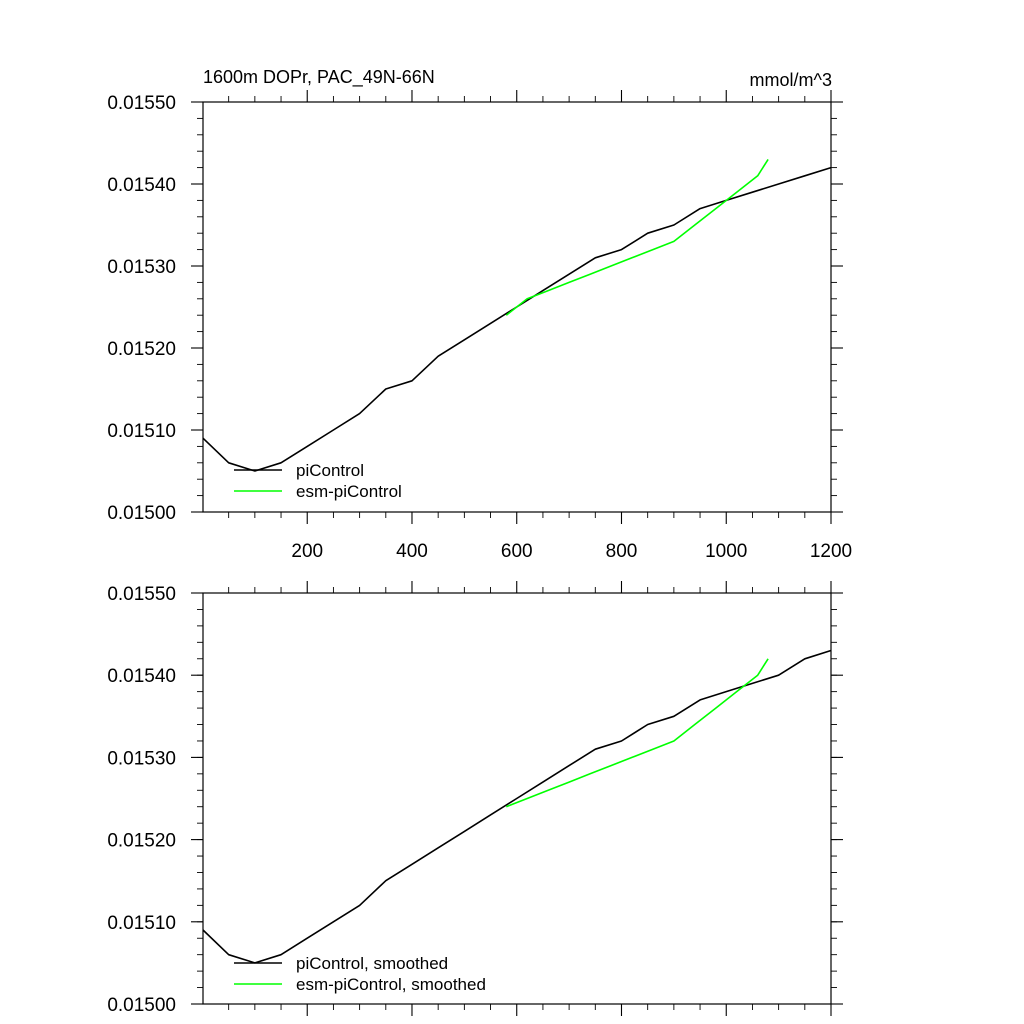 This screenshot has width=1024, height=1024. What do you see at coordinates (412, 551) in the screenshot?
I see `x-tick-label: 400` at bounding box center [412, 551].